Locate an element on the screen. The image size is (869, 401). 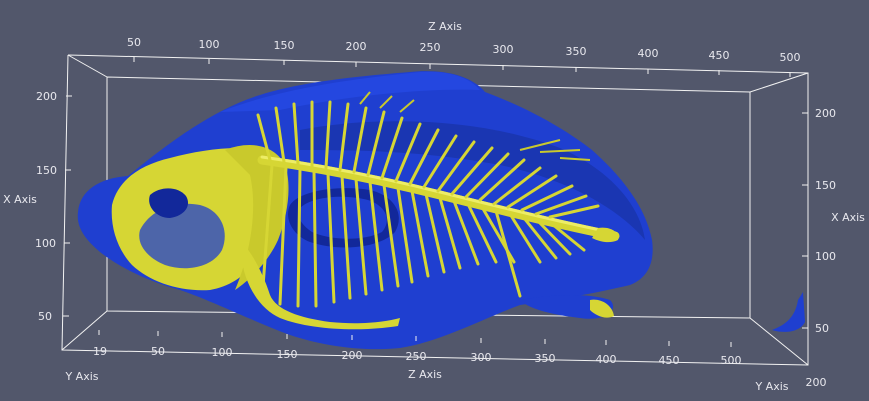
y-axis-right: 200 Y Axis is located at coordinates (790, 384).